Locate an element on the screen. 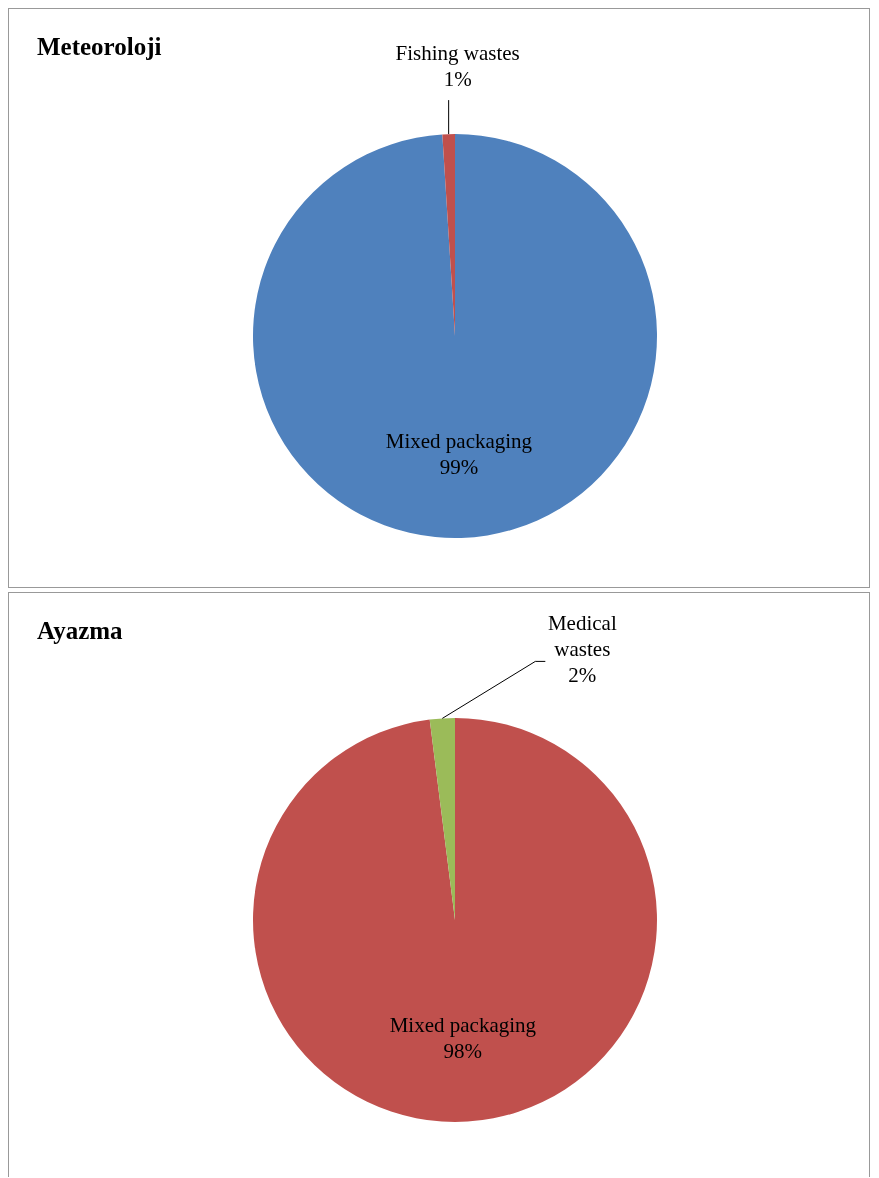 Image resolution: width=879 pixels, height=1178 pixels. slice-label: Fishing wastes is located at coordinates (457, 53).